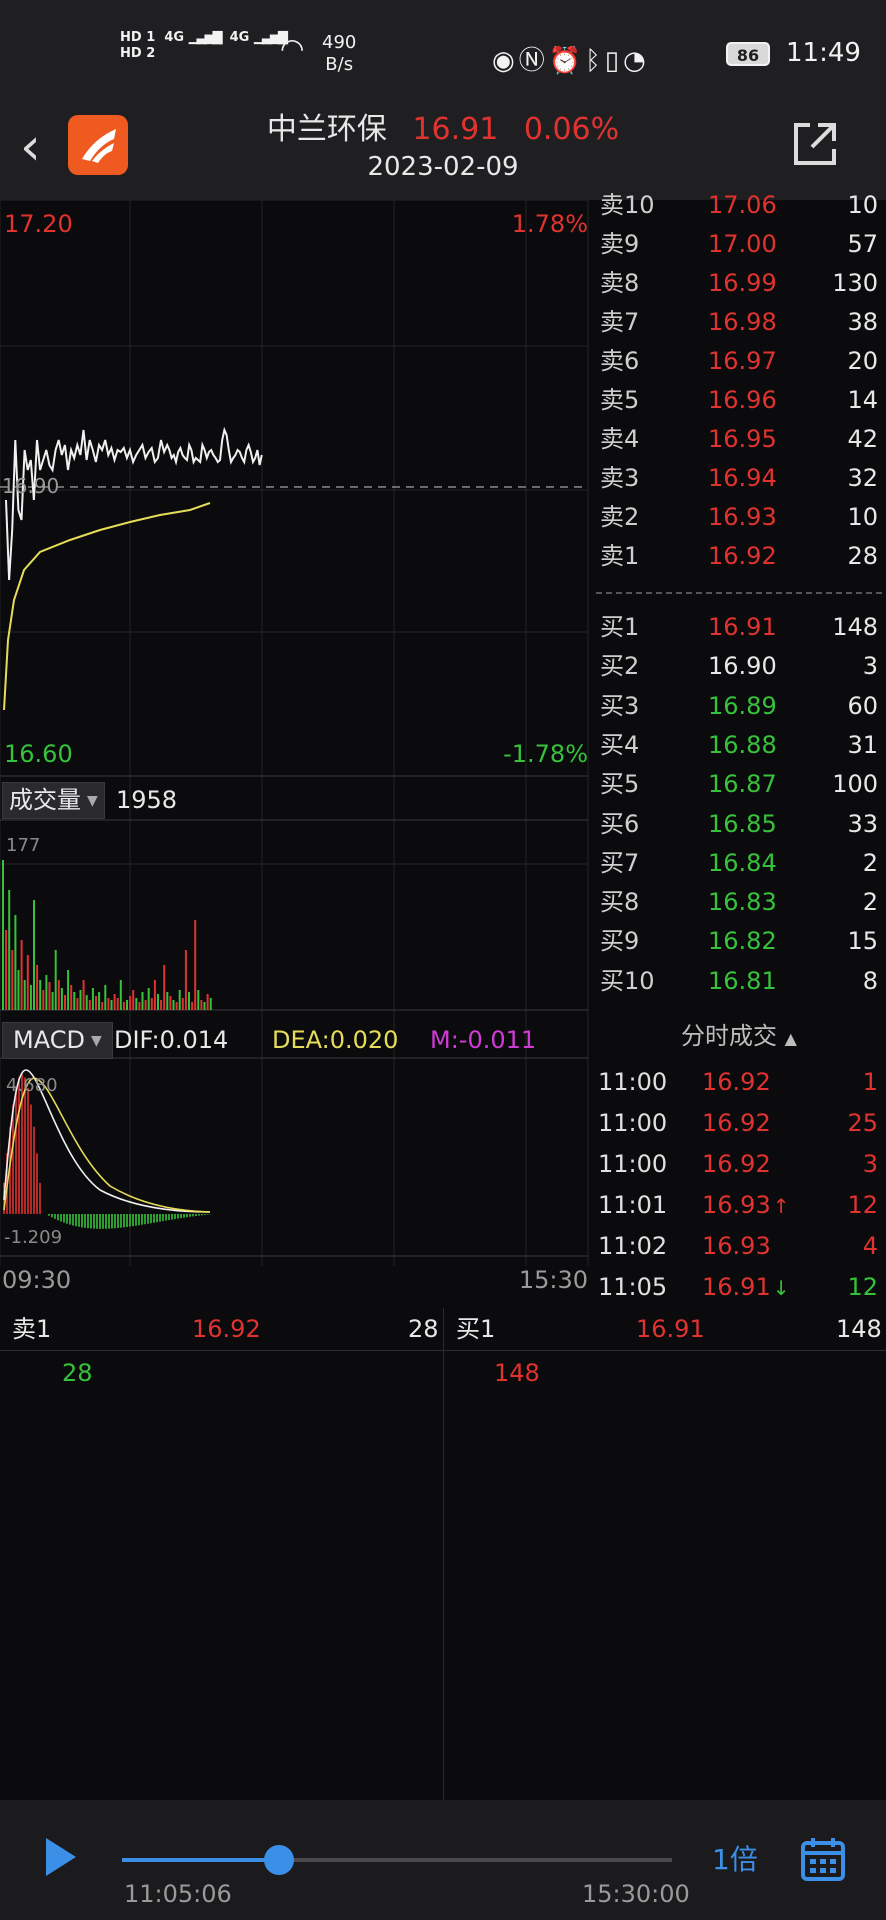 This screenshot has height=1920, width=886. I want to click on ask-row: 卖9 17.00 57, so click(739, 244).